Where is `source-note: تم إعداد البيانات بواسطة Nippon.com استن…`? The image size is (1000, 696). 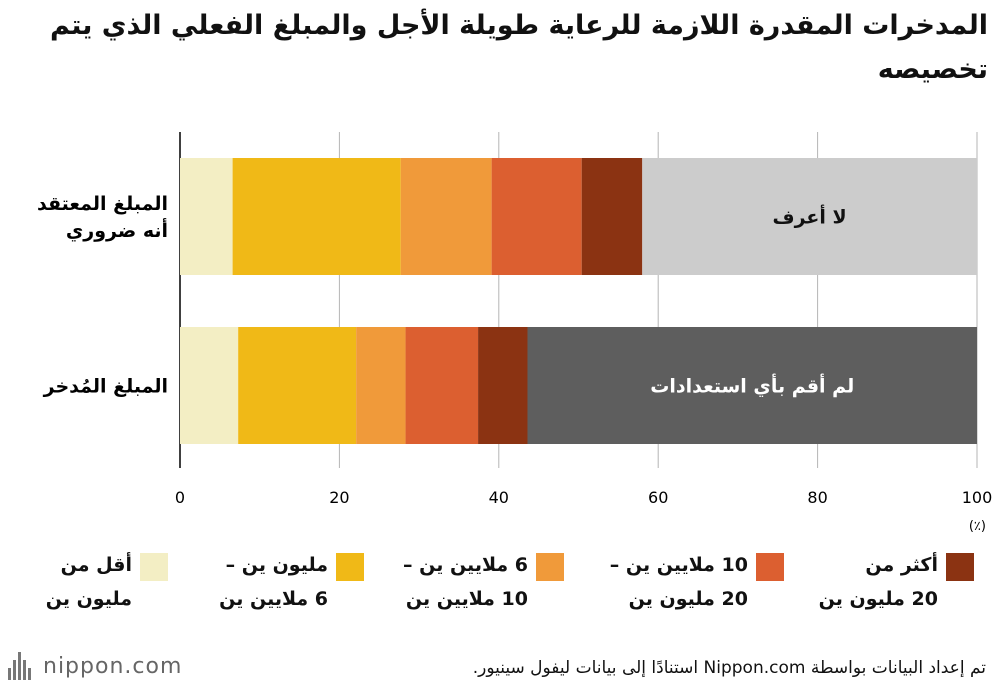
source-note: تم إعداد البيانات بواسطة Nippon.com استن… is located at coordinates (729, 668).